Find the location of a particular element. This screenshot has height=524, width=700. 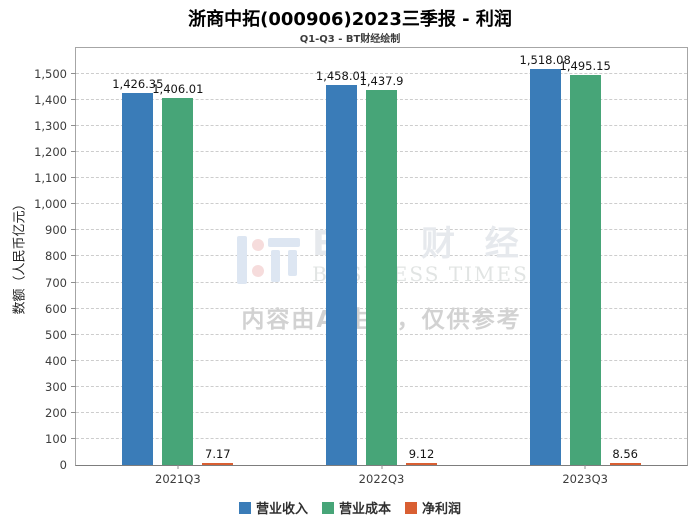

y-tick-label: 500 is located at coordinates (56, 334).